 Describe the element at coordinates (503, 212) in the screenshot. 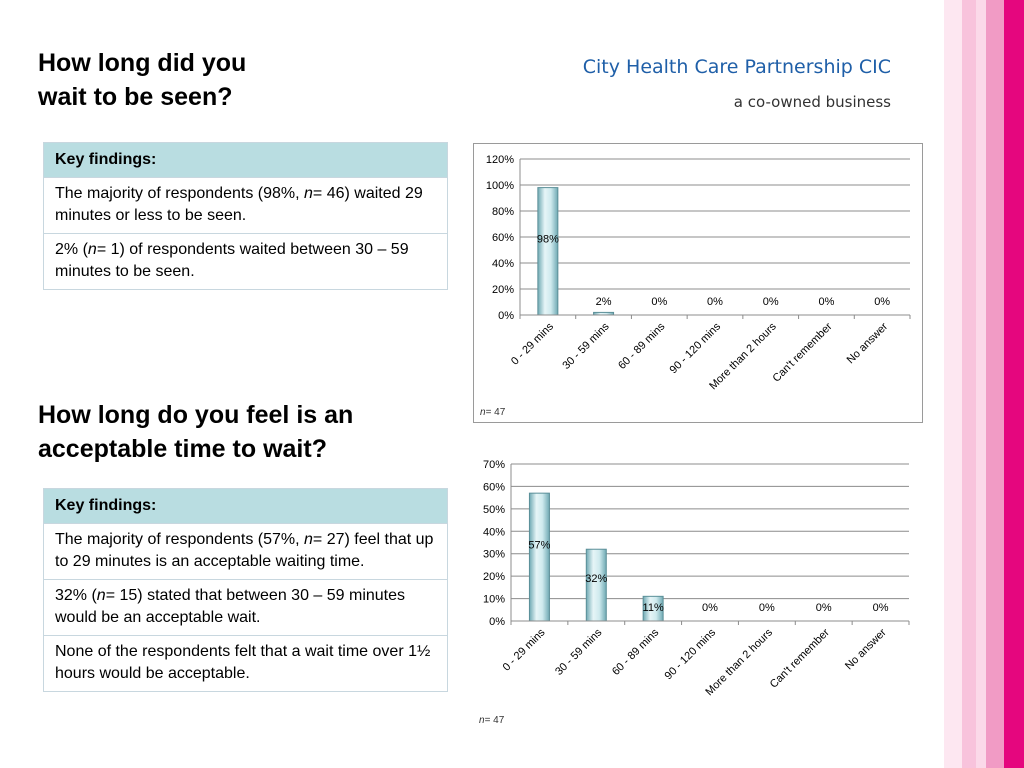

I see `y-tick-label: 80%` at that location.